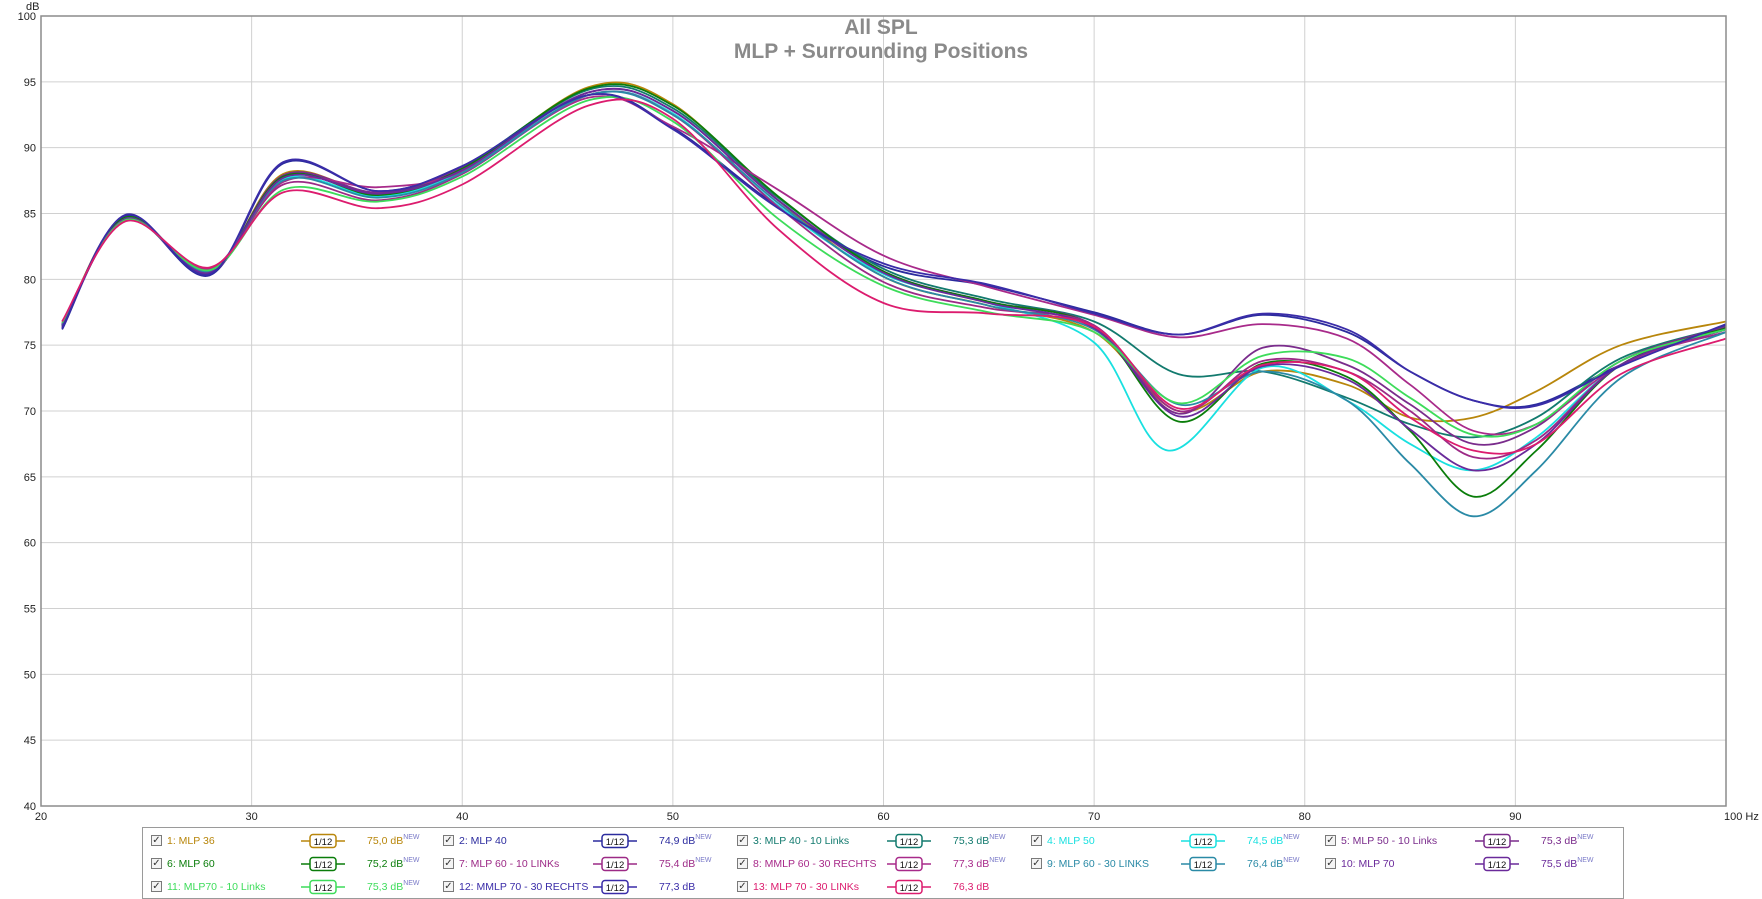 The height and width of the screenshot is (899, 1762). I want to click on y-tick-label: 65, so click(30, 478).